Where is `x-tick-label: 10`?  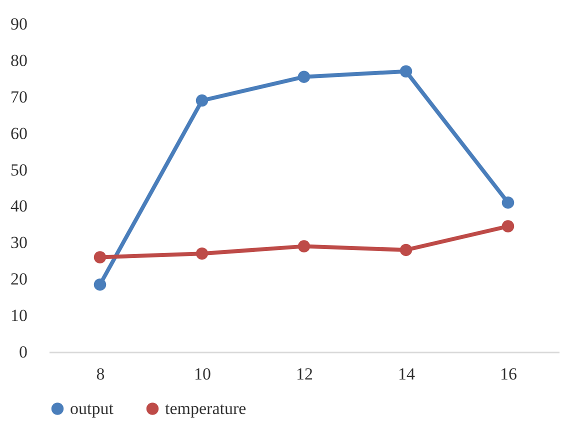
x-tick-label: 10 is located at coordinates (202, 374).